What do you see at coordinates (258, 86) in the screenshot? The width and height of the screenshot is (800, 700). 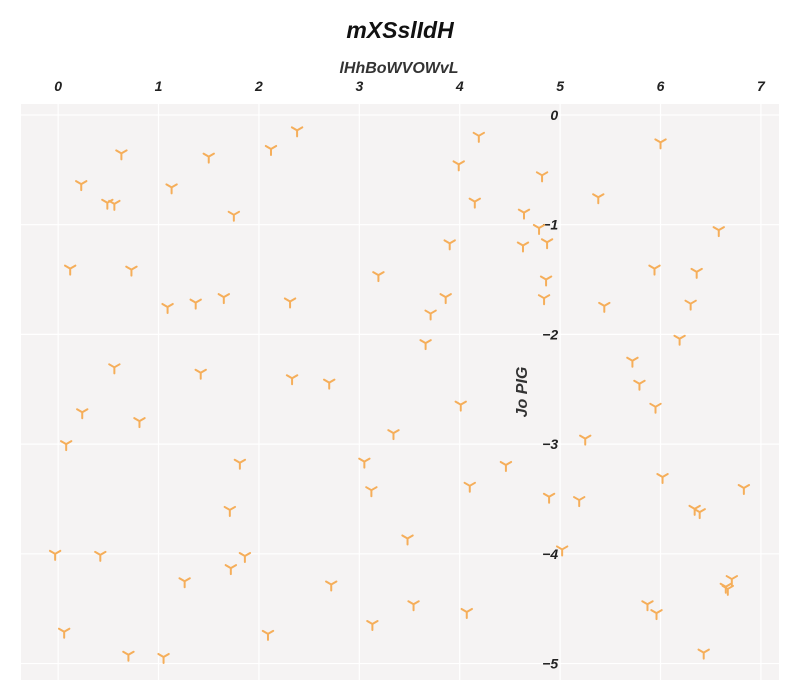 I see `x-tick-label: 2` at bounding box center [258, 86].